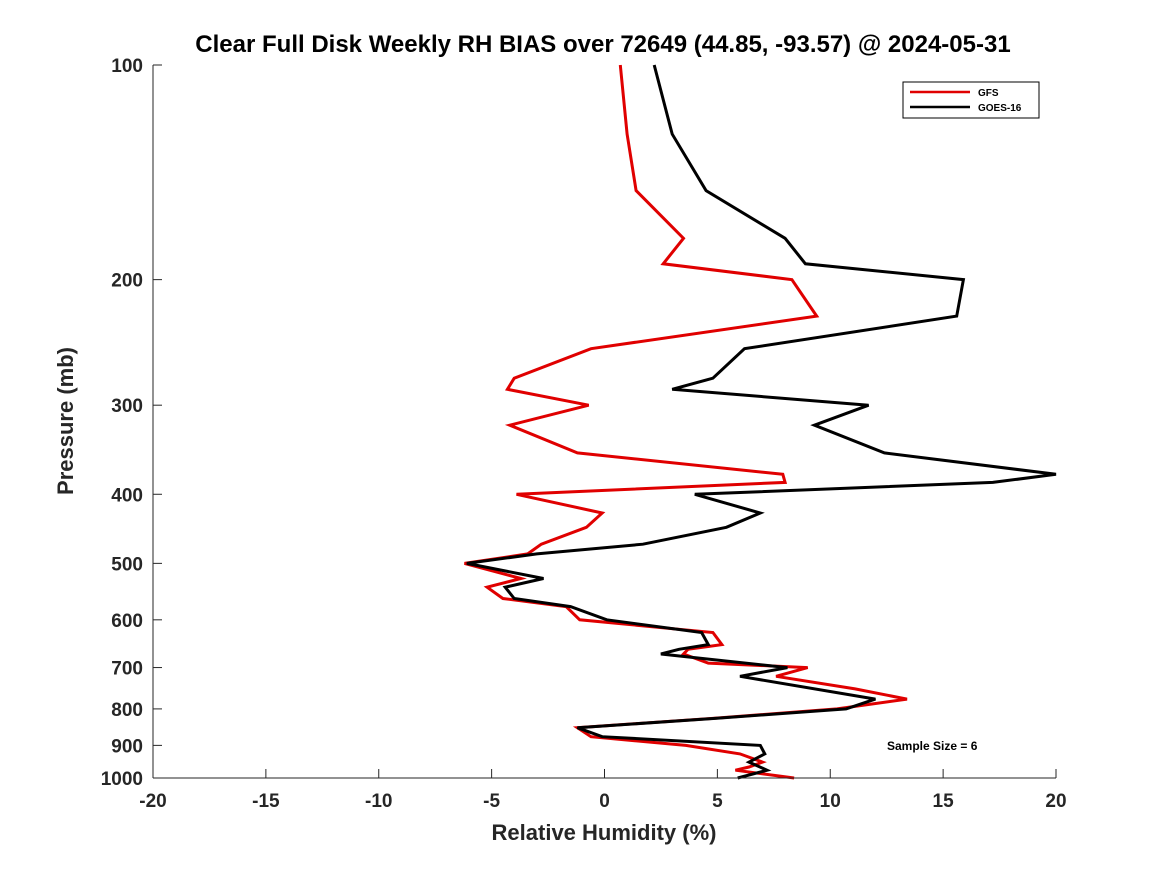 The height and width of the screenshot is (875, 1167). I want to click on y-tick-label: 300, so click(127, 406).